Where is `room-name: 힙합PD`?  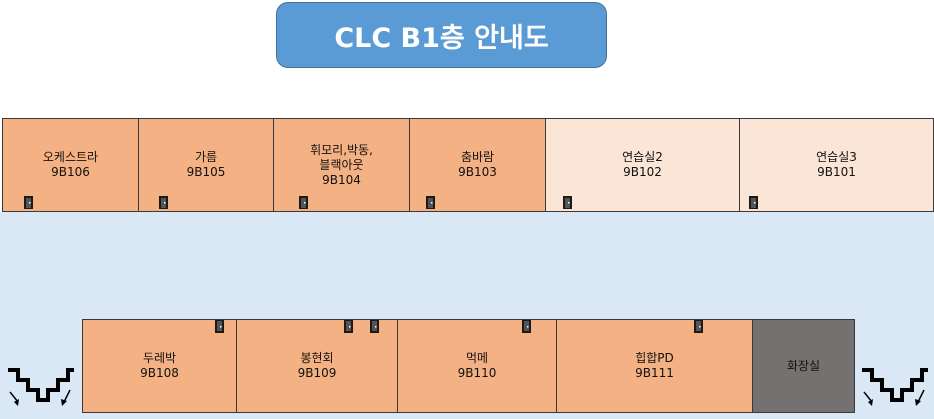 room-name: 힙합PD is located at coordinates (654, 358).